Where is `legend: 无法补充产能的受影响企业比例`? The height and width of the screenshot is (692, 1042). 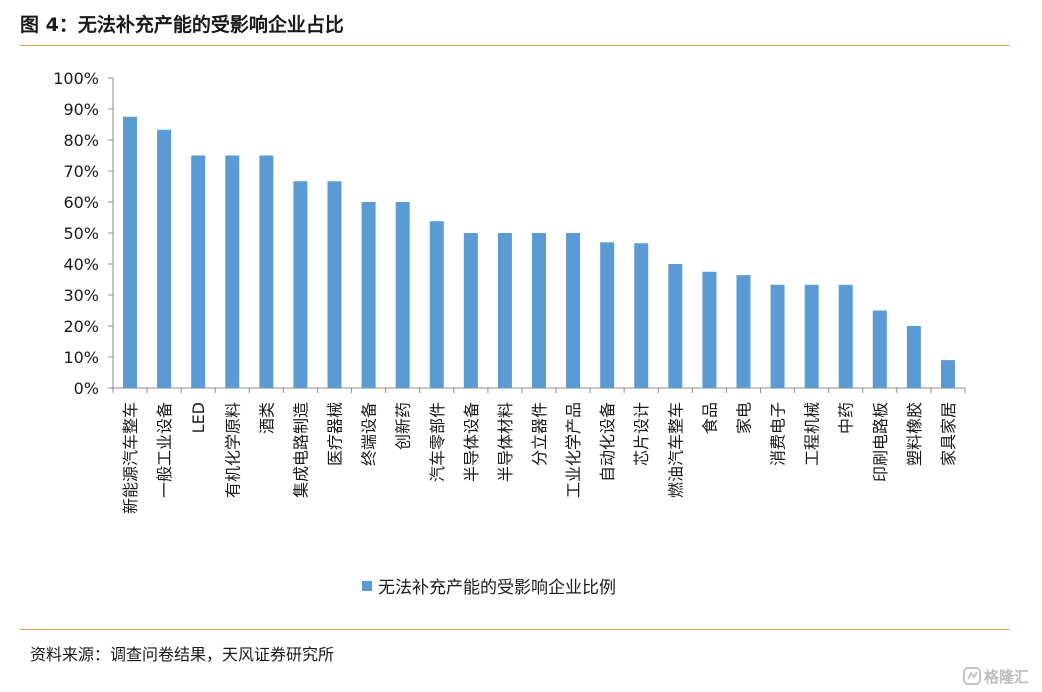 legend: 无法补充产能的受影响企业比例 is located at coordinates (489, 588).